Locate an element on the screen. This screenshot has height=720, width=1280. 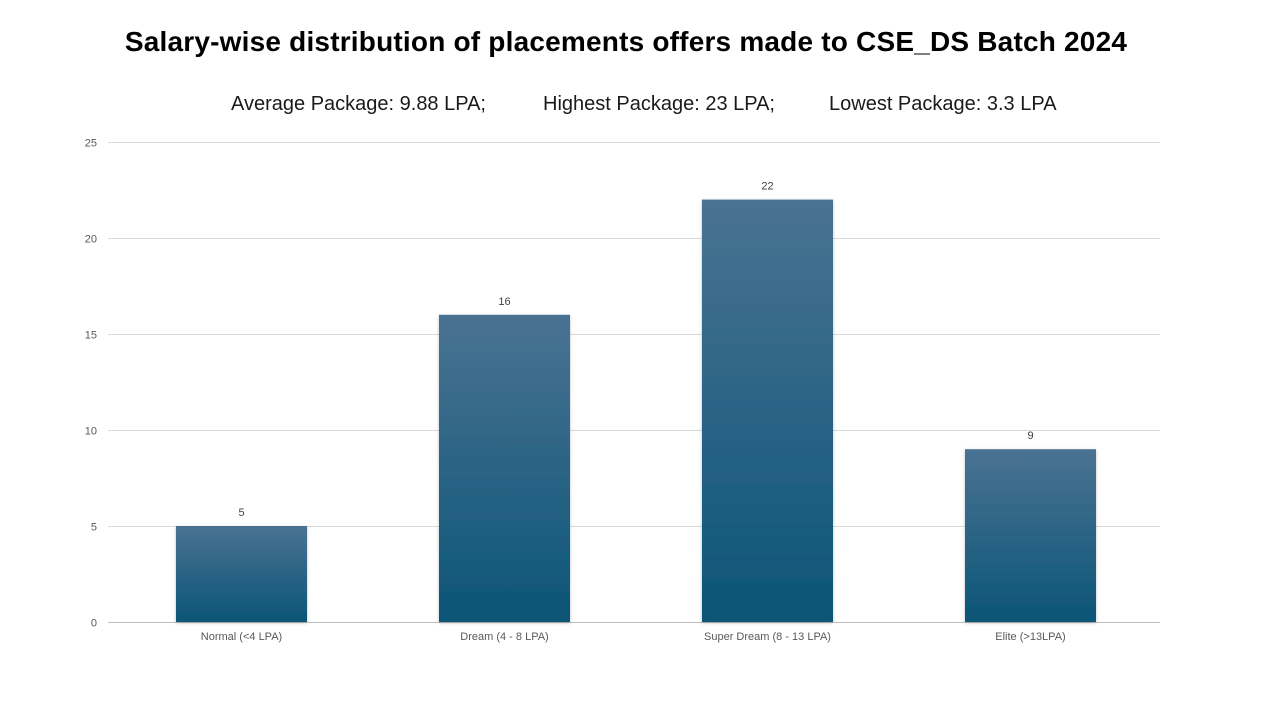
lowest-package-text: Lowest Package: 3.3 LPA is located at coordinates (943, 104).